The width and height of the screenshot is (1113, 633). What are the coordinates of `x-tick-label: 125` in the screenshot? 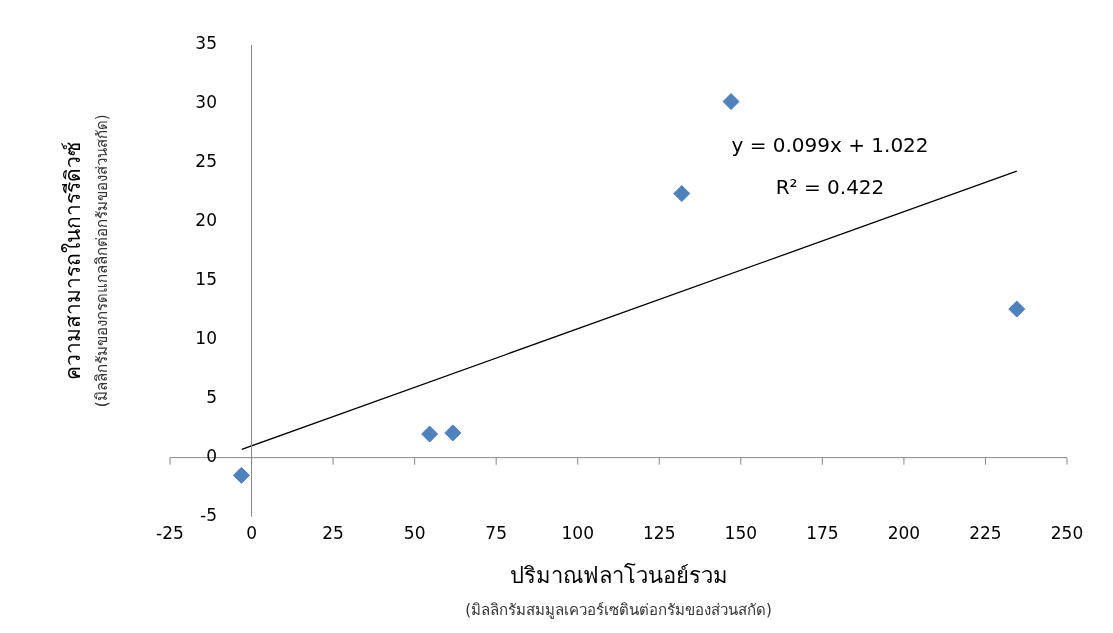 It's located at (659, 533).